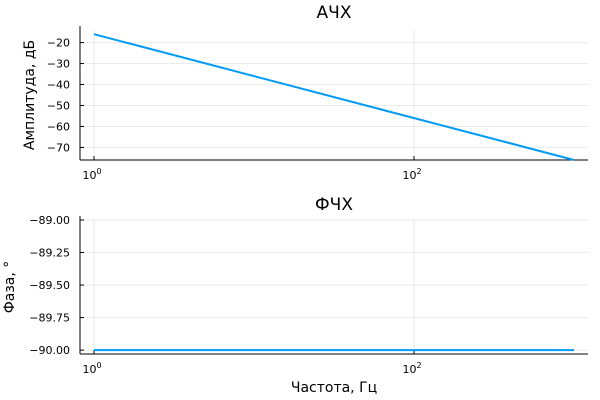  Describe the element at coordinates (49, 220) in the screenshot. I see `y-tick-label: −89.00` at that location.